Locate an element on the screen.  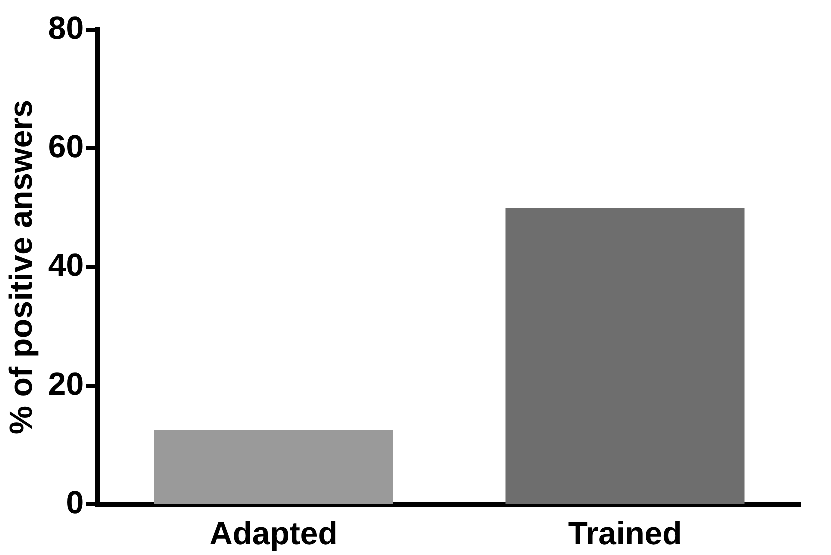
y-tick-label: 20 is located at coordinates (66, 384).